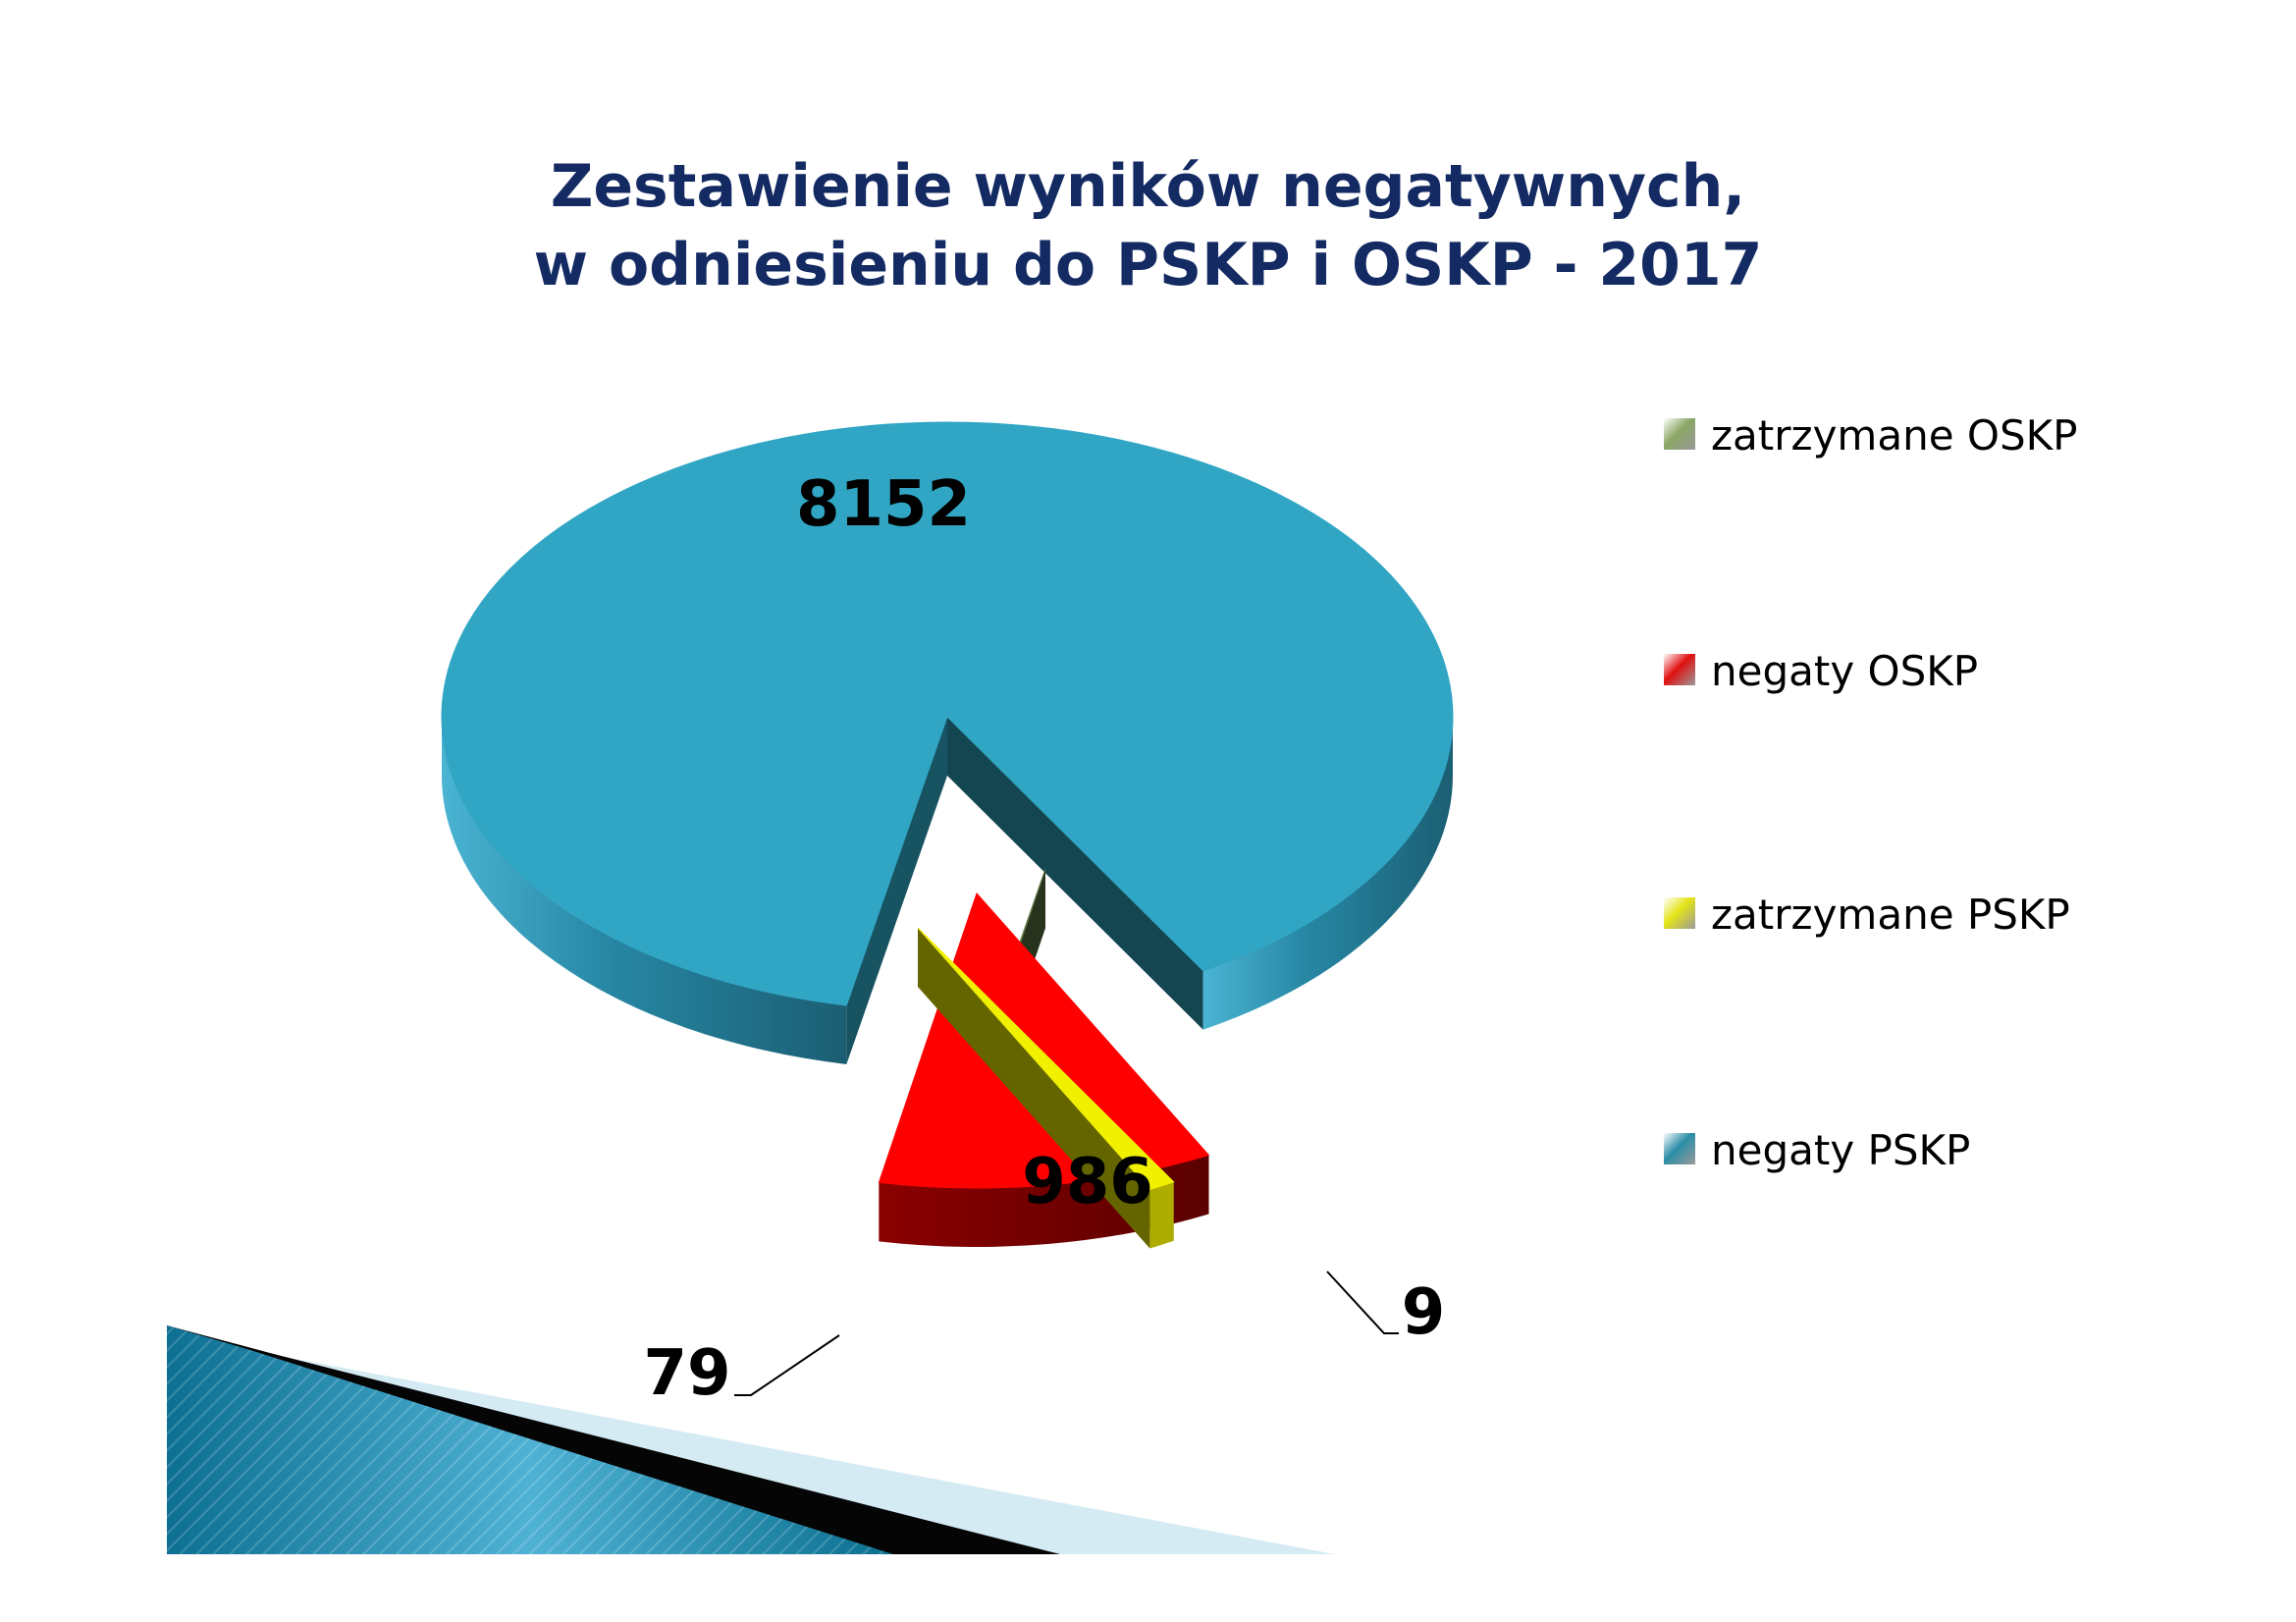 The image size is (2296, 1622). I want to click on slice-zatrzymane-pskp, so click(1046, 1088).